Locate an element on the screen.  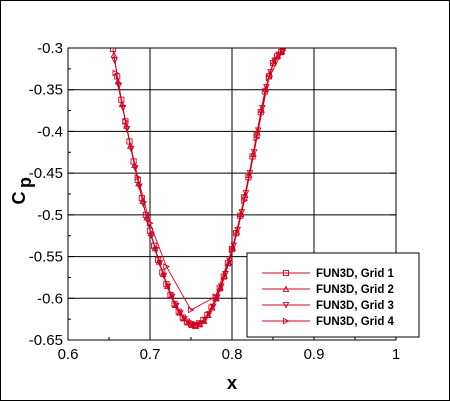
y-tick-label: -0.4 is located at coordinates (50, 131).